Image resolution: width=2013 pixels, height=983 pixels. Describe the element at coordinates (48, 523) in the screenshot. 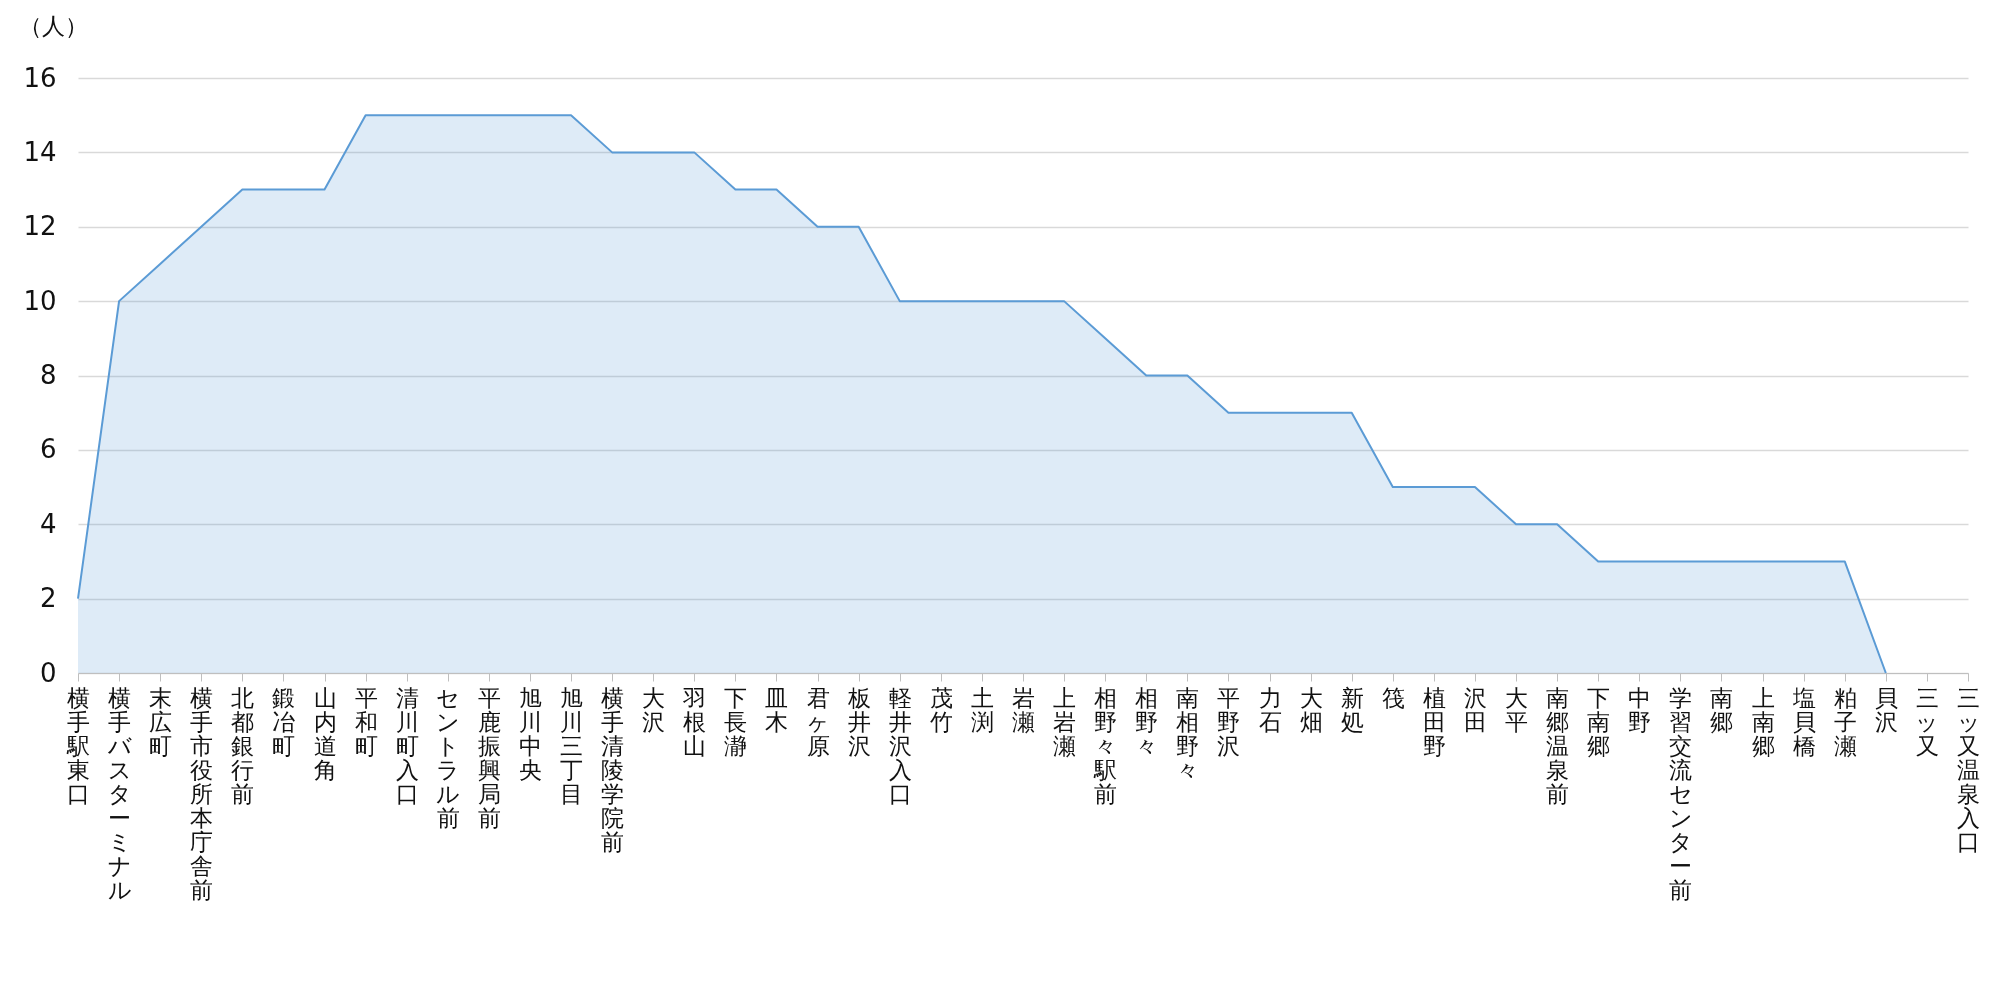

I see `y-tick-label: 4` at that location.